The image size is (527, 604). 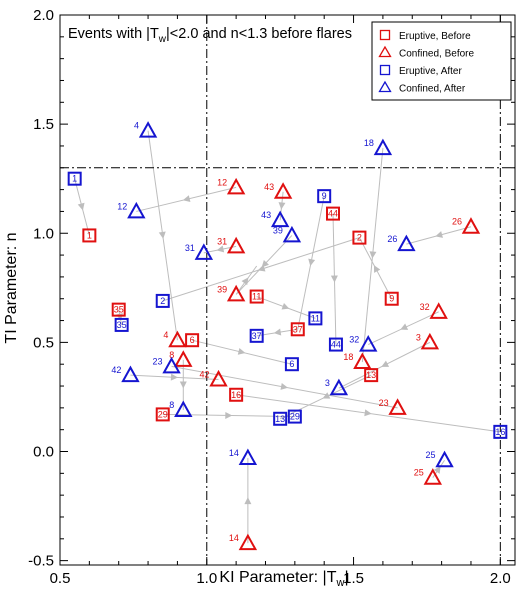 I want to click on eruptive-after-label: 9, so click(x=324, y=196).